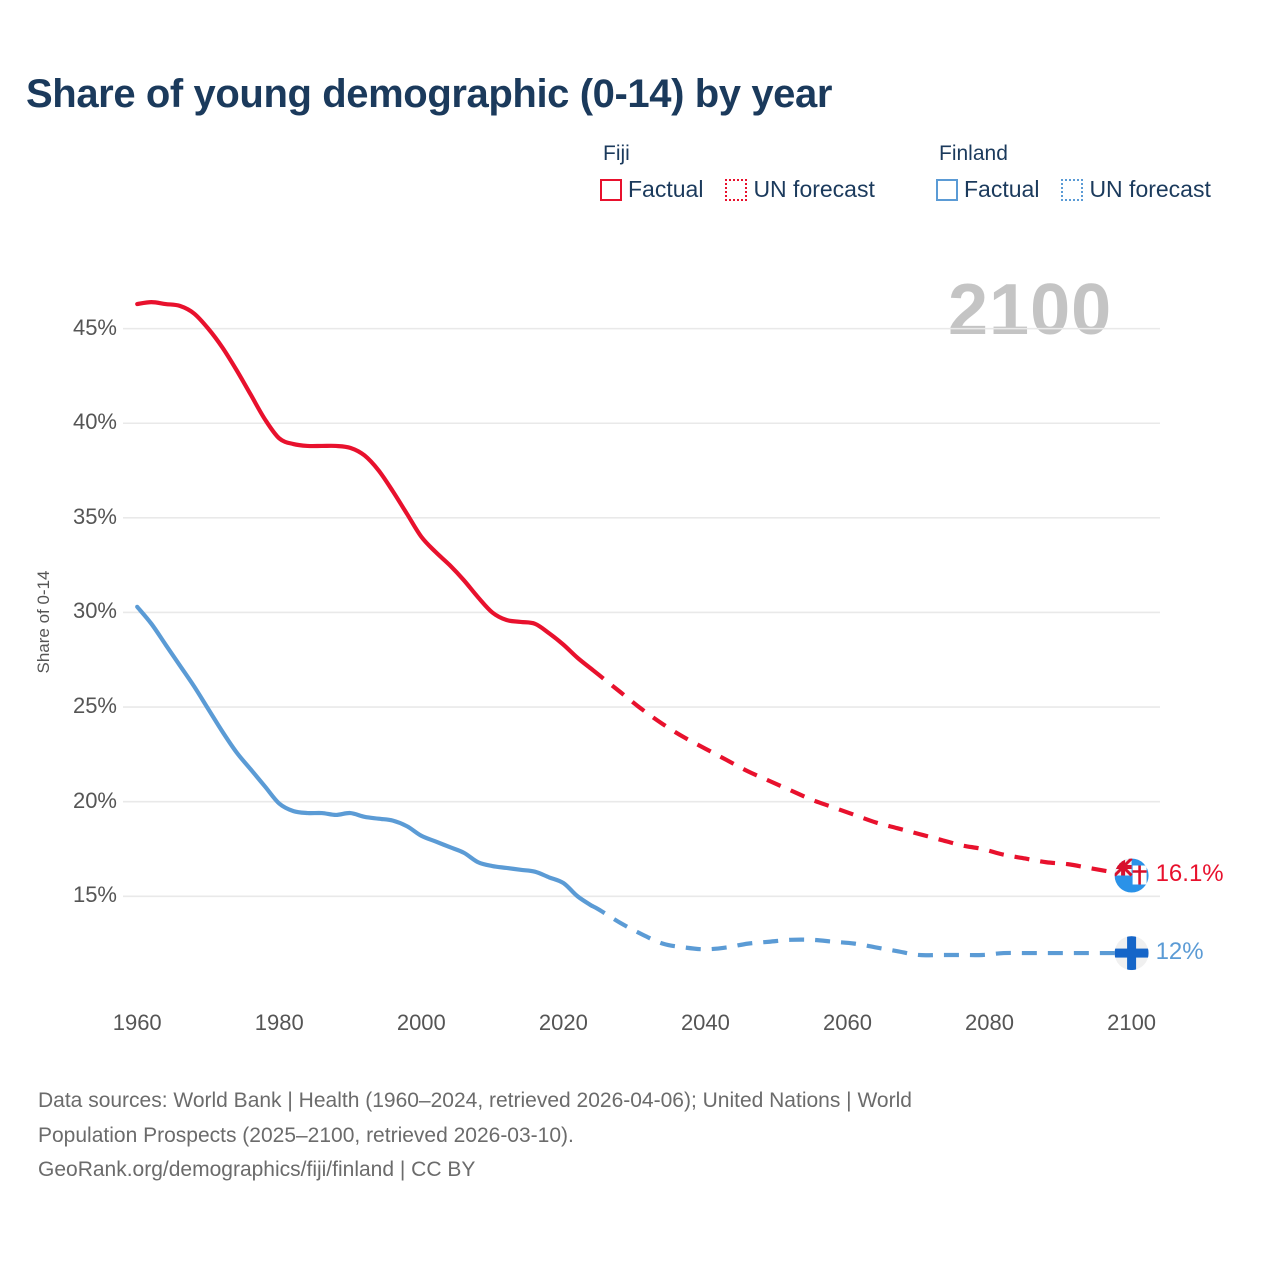 The height and width of the screenshot is (1280, 1280). I want to click on series-line-forecast-fiji, so click(861, 772).